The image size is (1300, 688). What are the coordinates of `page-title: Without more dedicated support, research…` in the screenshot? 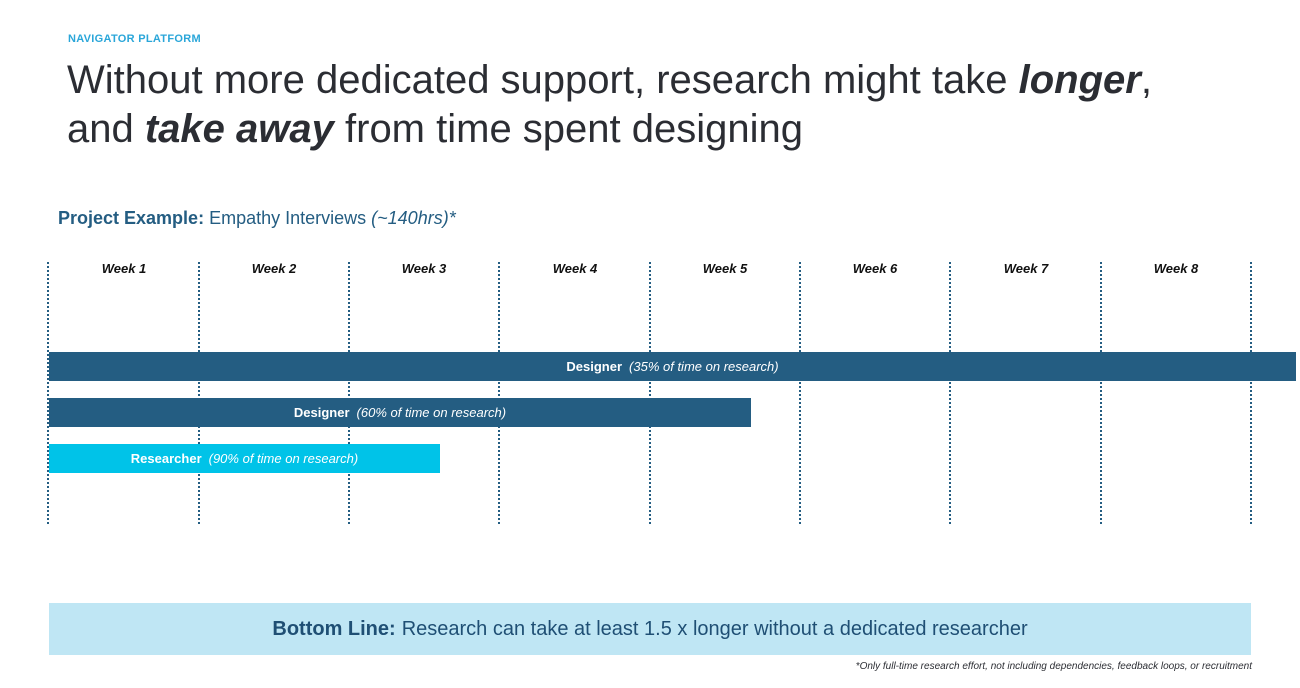 It's located at (667, 105).